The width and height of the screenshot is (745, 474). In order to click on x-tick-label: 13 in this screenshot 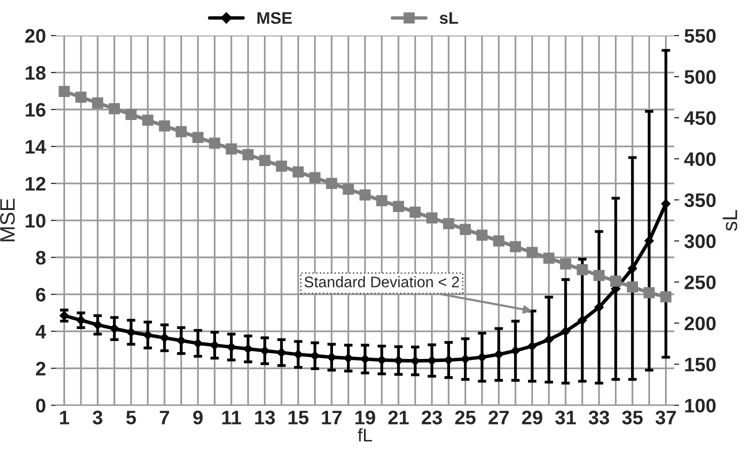, I will do `click(265, 417)`.